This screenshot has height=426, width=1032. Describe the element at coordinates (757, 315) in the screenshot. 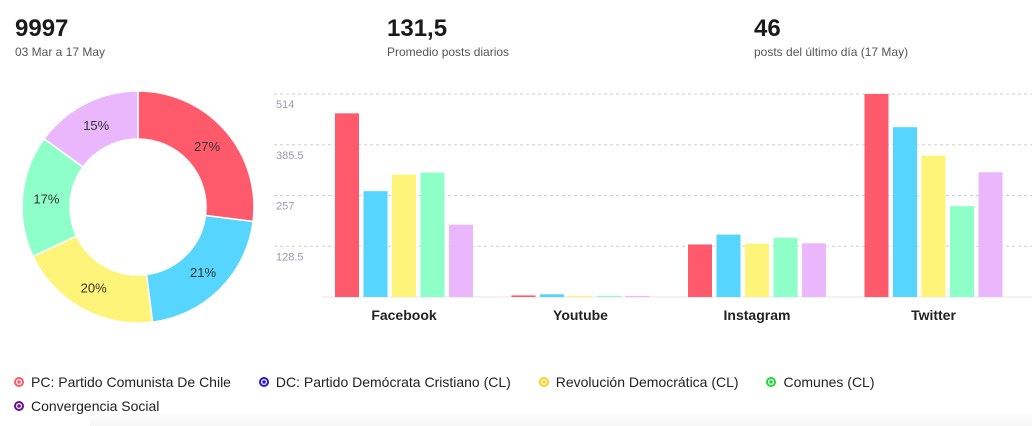

I see `x-category-label: Instagram` at that location.